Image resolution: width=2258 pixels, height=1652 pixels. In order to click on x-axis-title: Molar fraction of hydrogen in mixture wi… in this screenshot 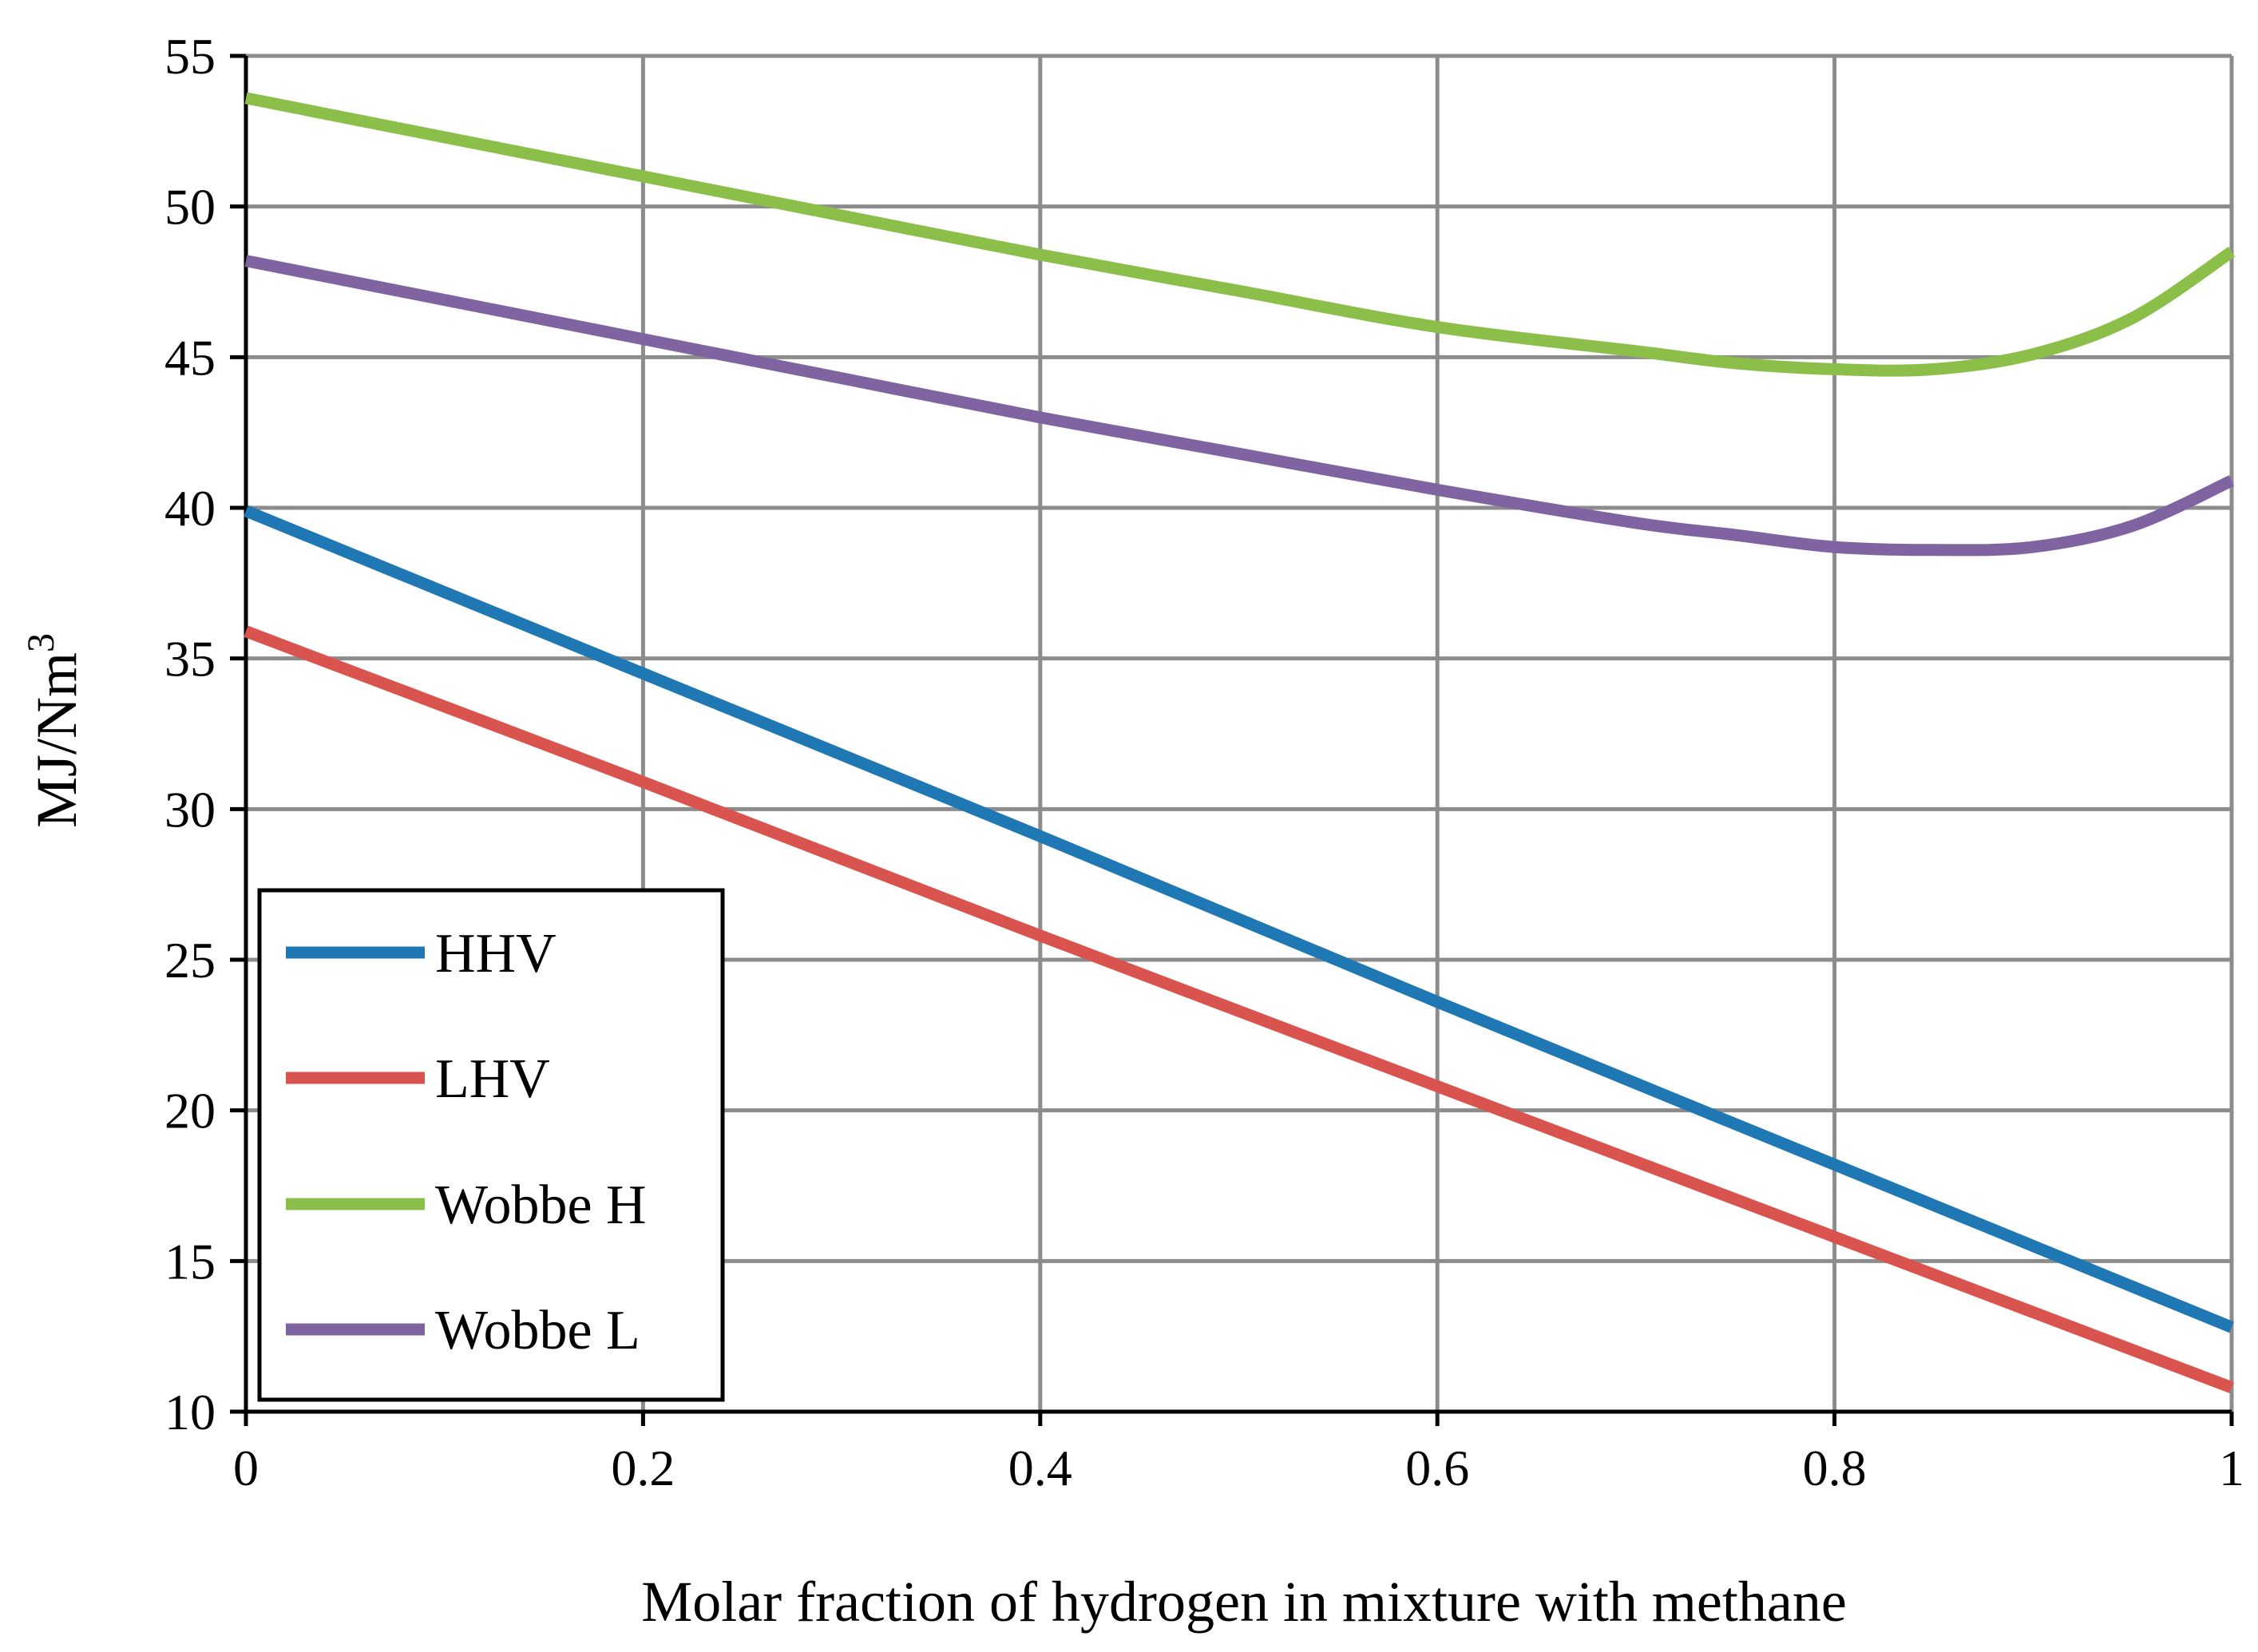, I will do `click(1244, 1602)`.